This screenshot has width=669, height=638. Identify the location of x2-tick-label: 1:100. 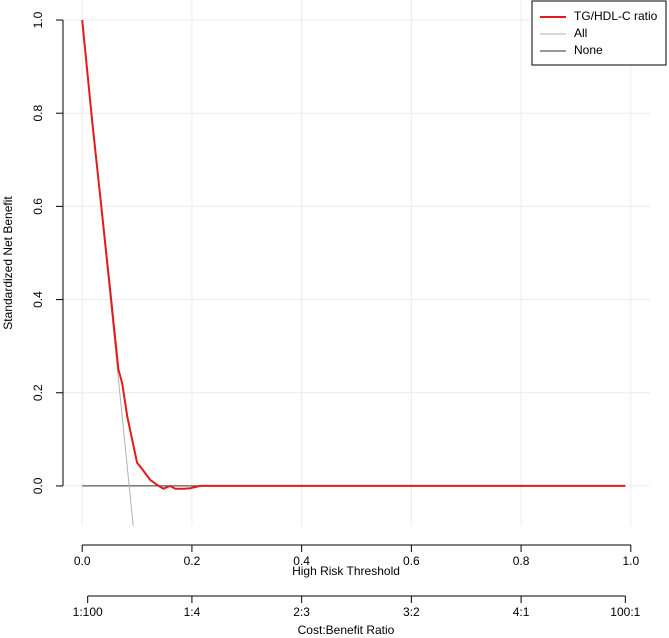
(88, 612).